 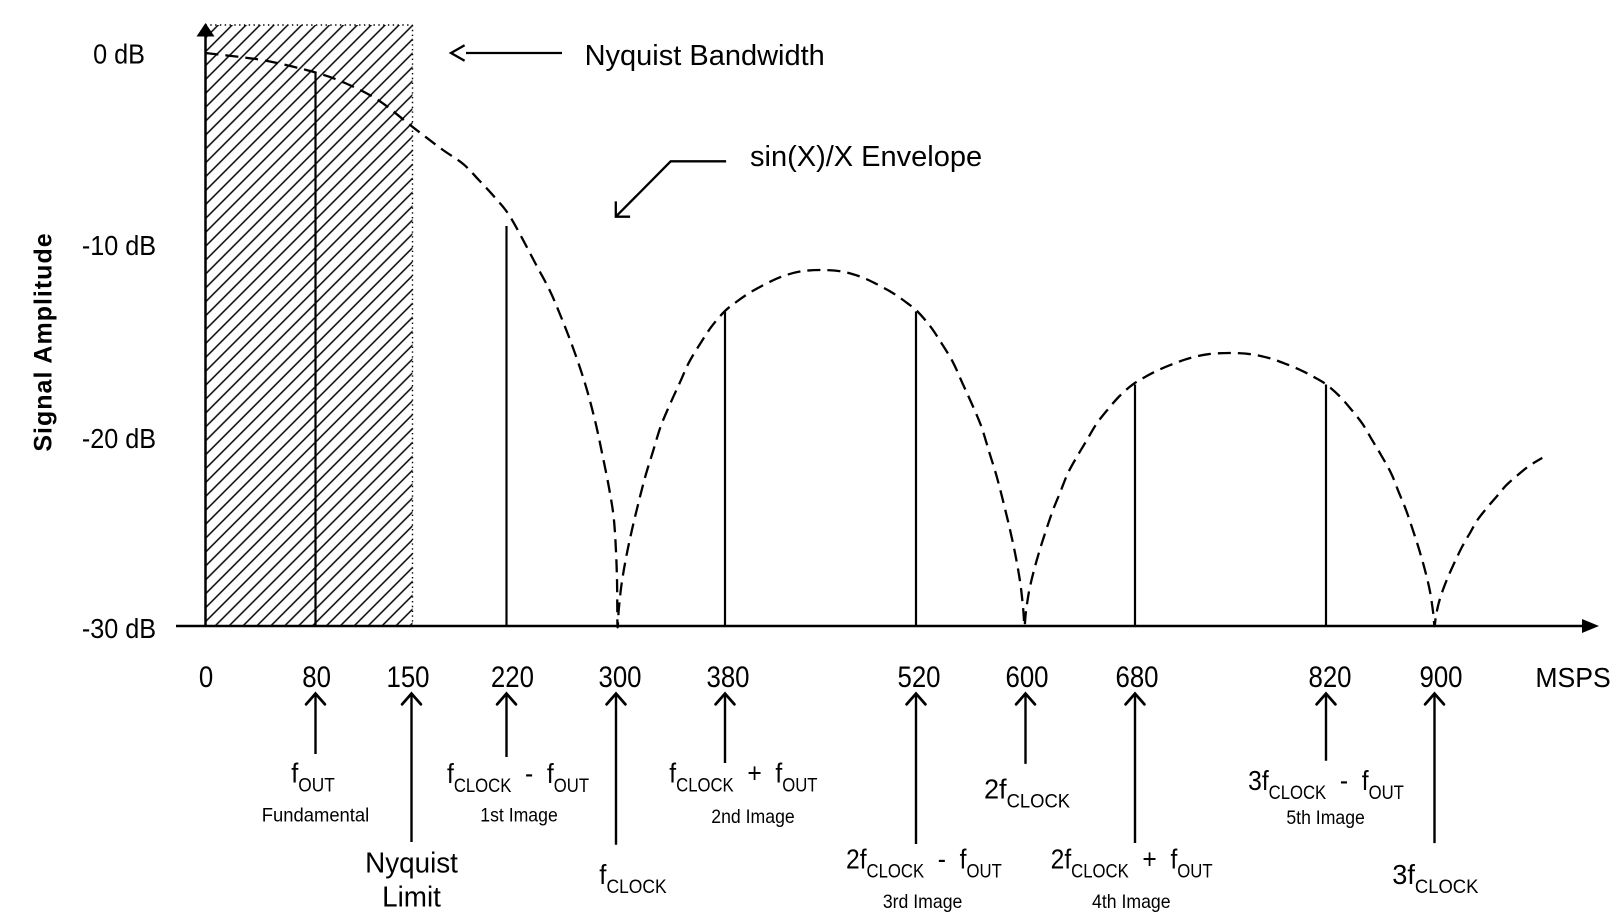 I want to click on svg-text: 680, so click(x=1136, y=676).